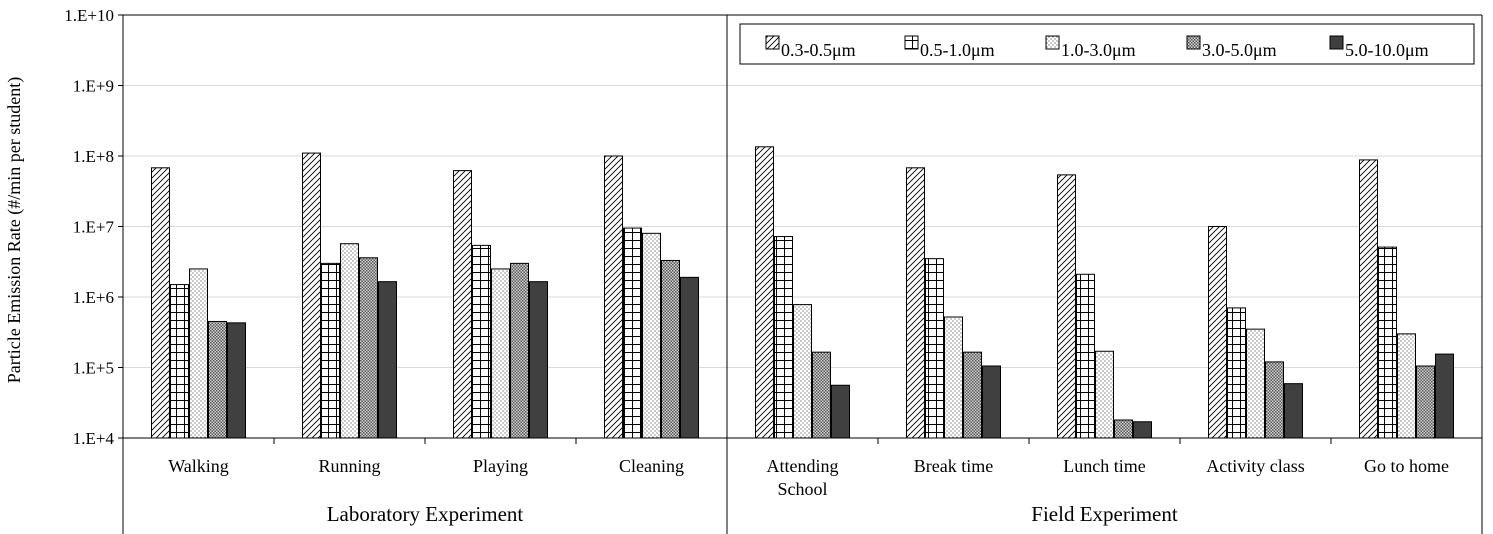 This screenshot has width=1493, height=534. I want to click on y-tick-label: 1.E+10, so click(89, 15).